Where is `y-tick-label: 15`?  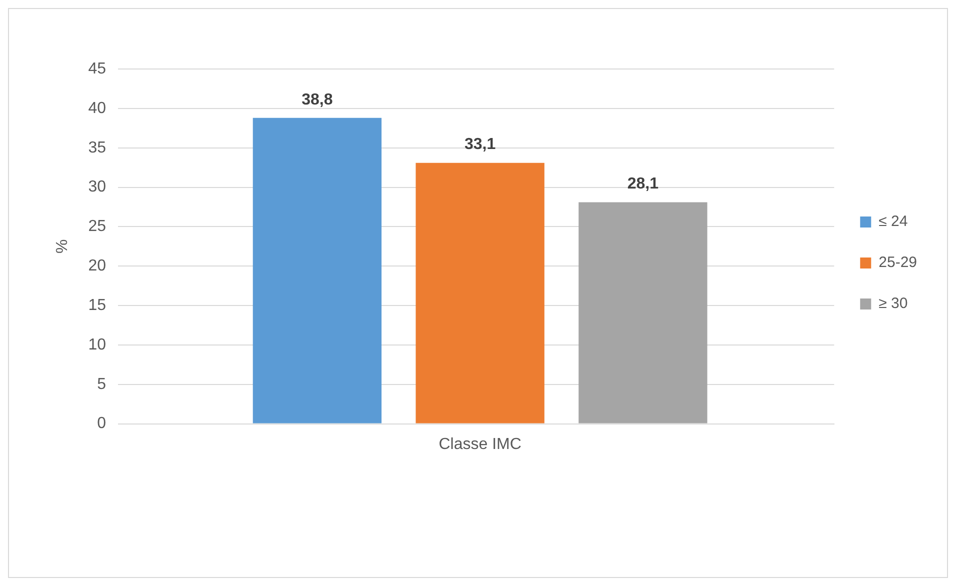 y-tick-label: 15 is located at coordinates (97, 305).